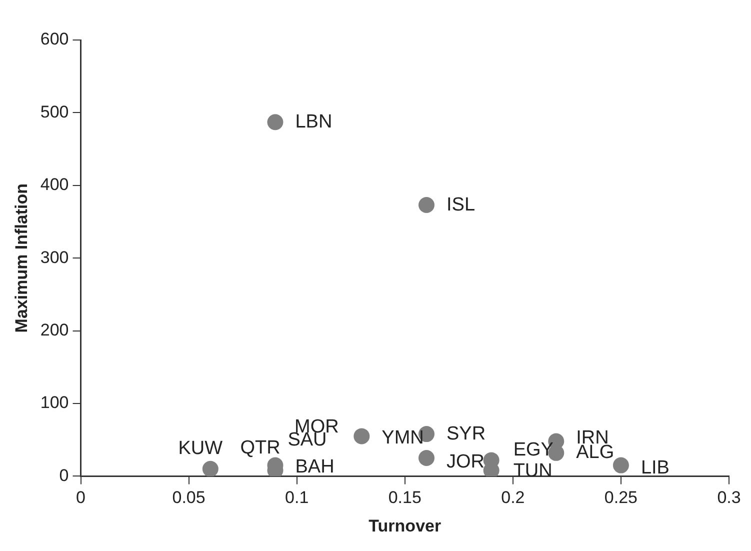  What do you see at coordinates (314, 467) in the screenshot?
I see `annotation: BAH` at bounding box center [314, 467].